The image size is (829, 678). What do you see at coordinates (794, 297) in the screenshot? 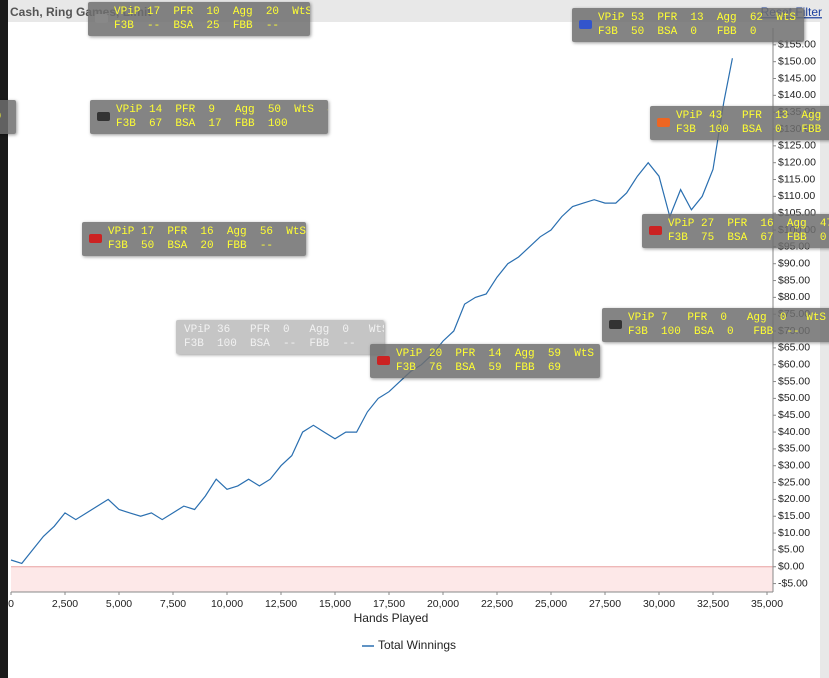
I see `y-tick-label: $80.00` at bounding box center [794, 297].